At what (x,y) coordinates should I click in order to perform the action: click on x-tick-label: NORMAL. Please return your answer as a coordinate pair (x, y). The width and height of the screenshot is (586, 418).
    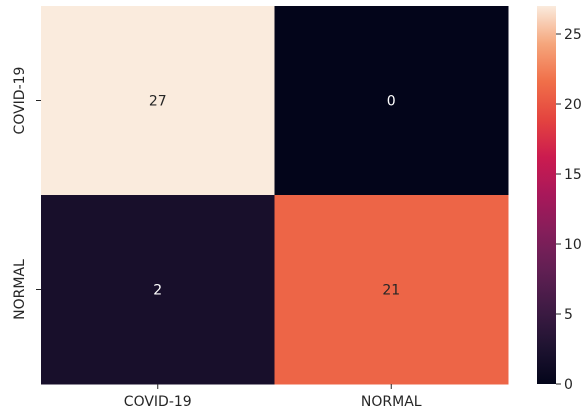
    Looking at the image, I should click on (391, 402).